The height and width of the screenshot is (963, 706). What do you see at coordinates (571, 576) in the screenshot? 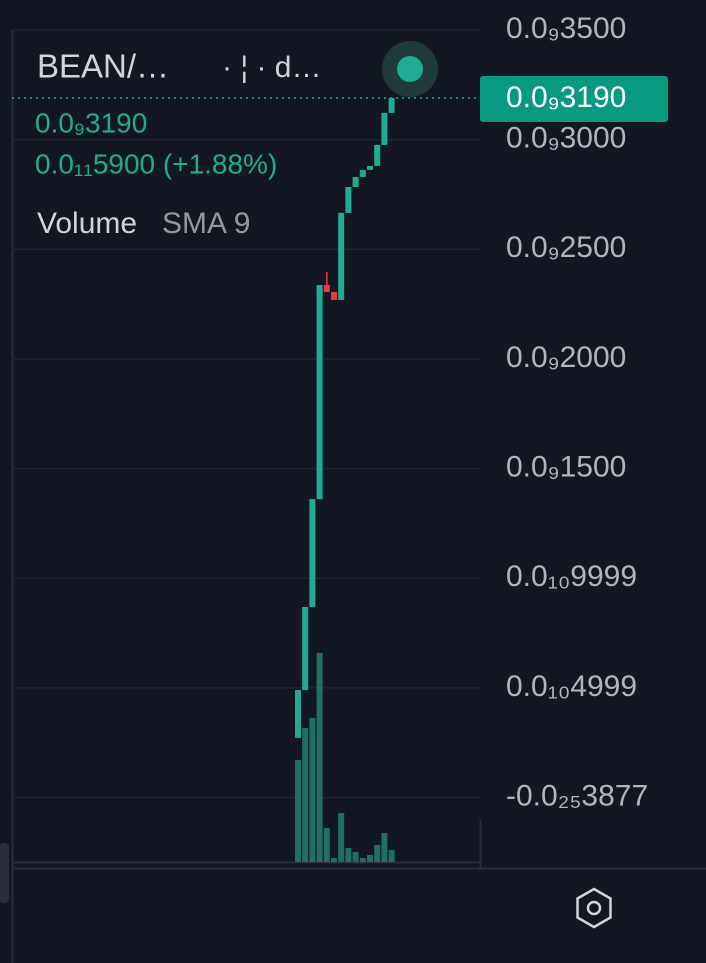
I see `y-tick-label: 0.0₁₀9999` at bounding box center [571, 576].